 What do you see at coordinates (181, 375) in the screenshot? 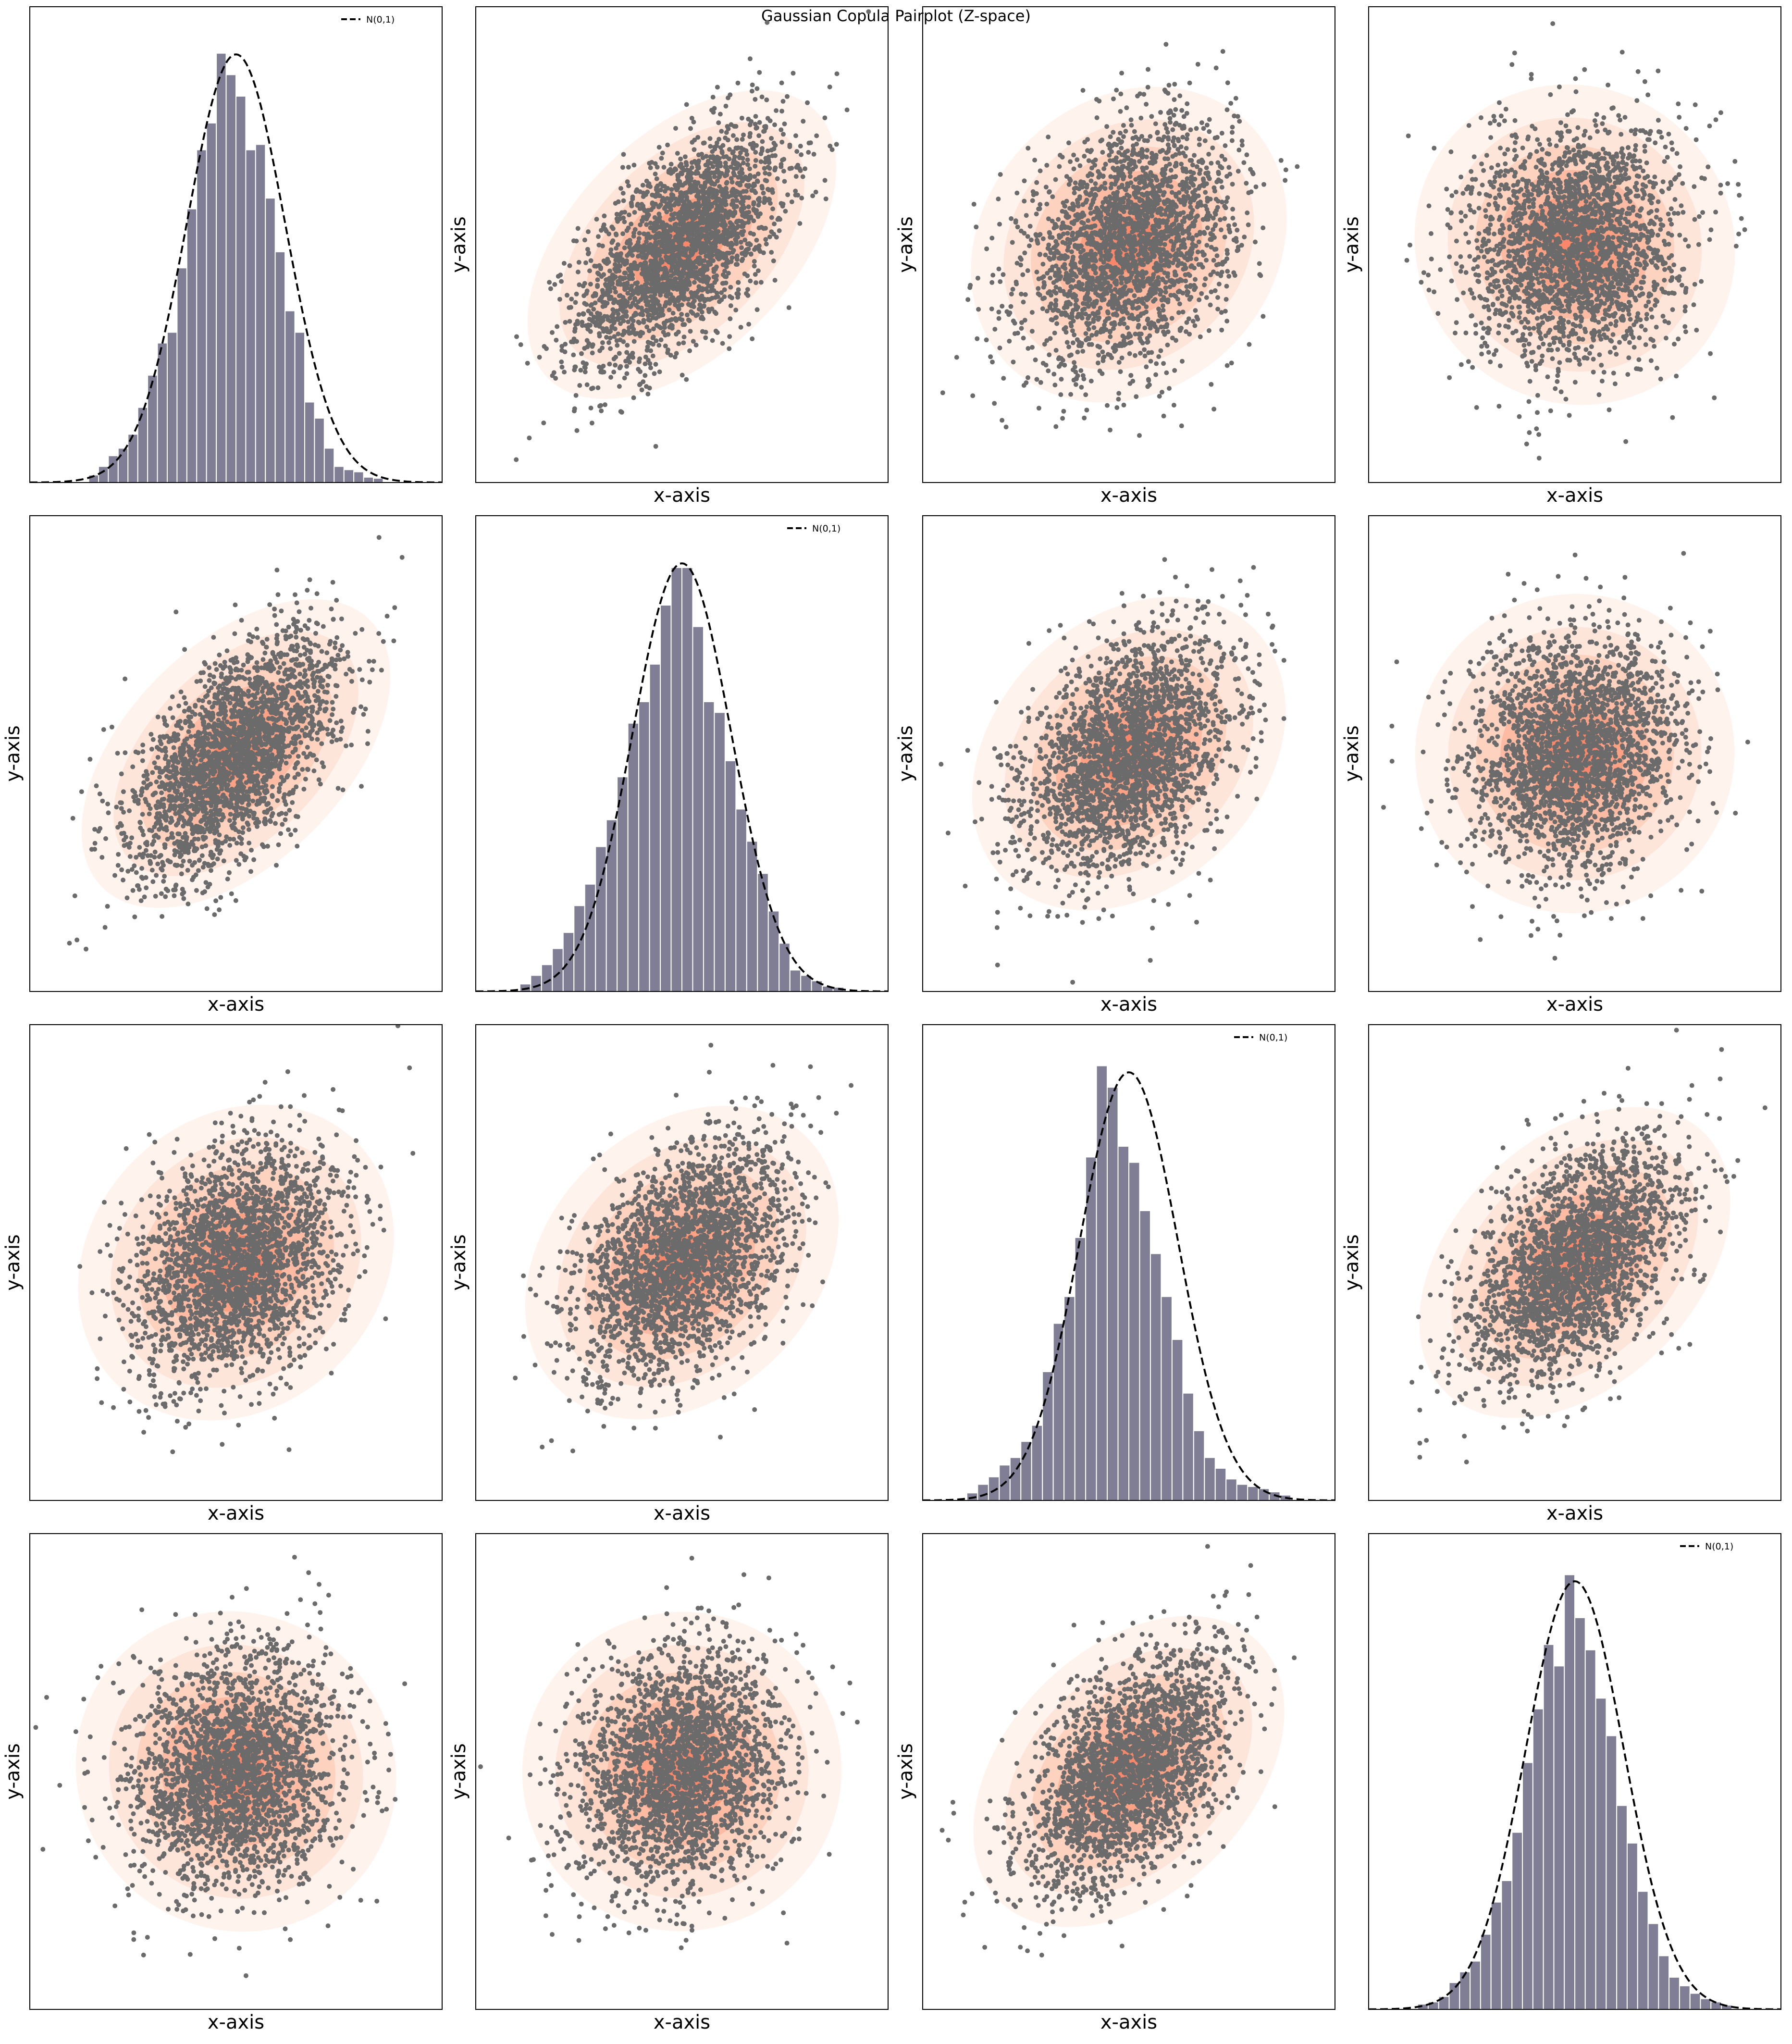
I see `histogram-bar` at bounding box center [181, 375].